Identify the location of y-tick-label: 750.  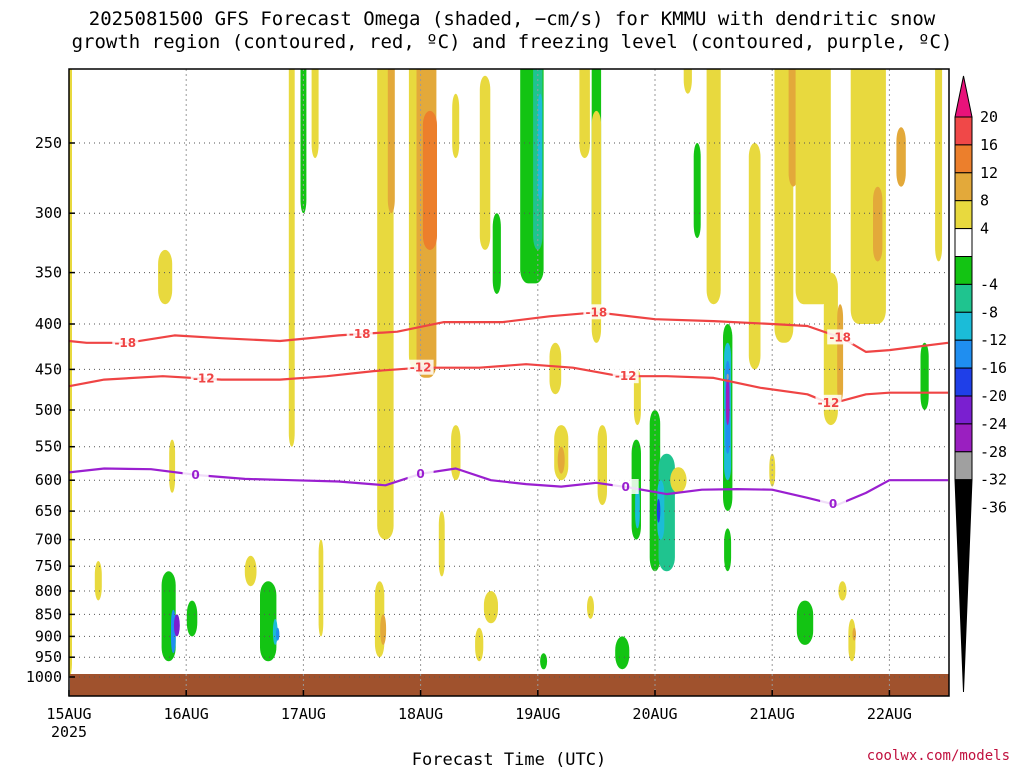
(48, 566).